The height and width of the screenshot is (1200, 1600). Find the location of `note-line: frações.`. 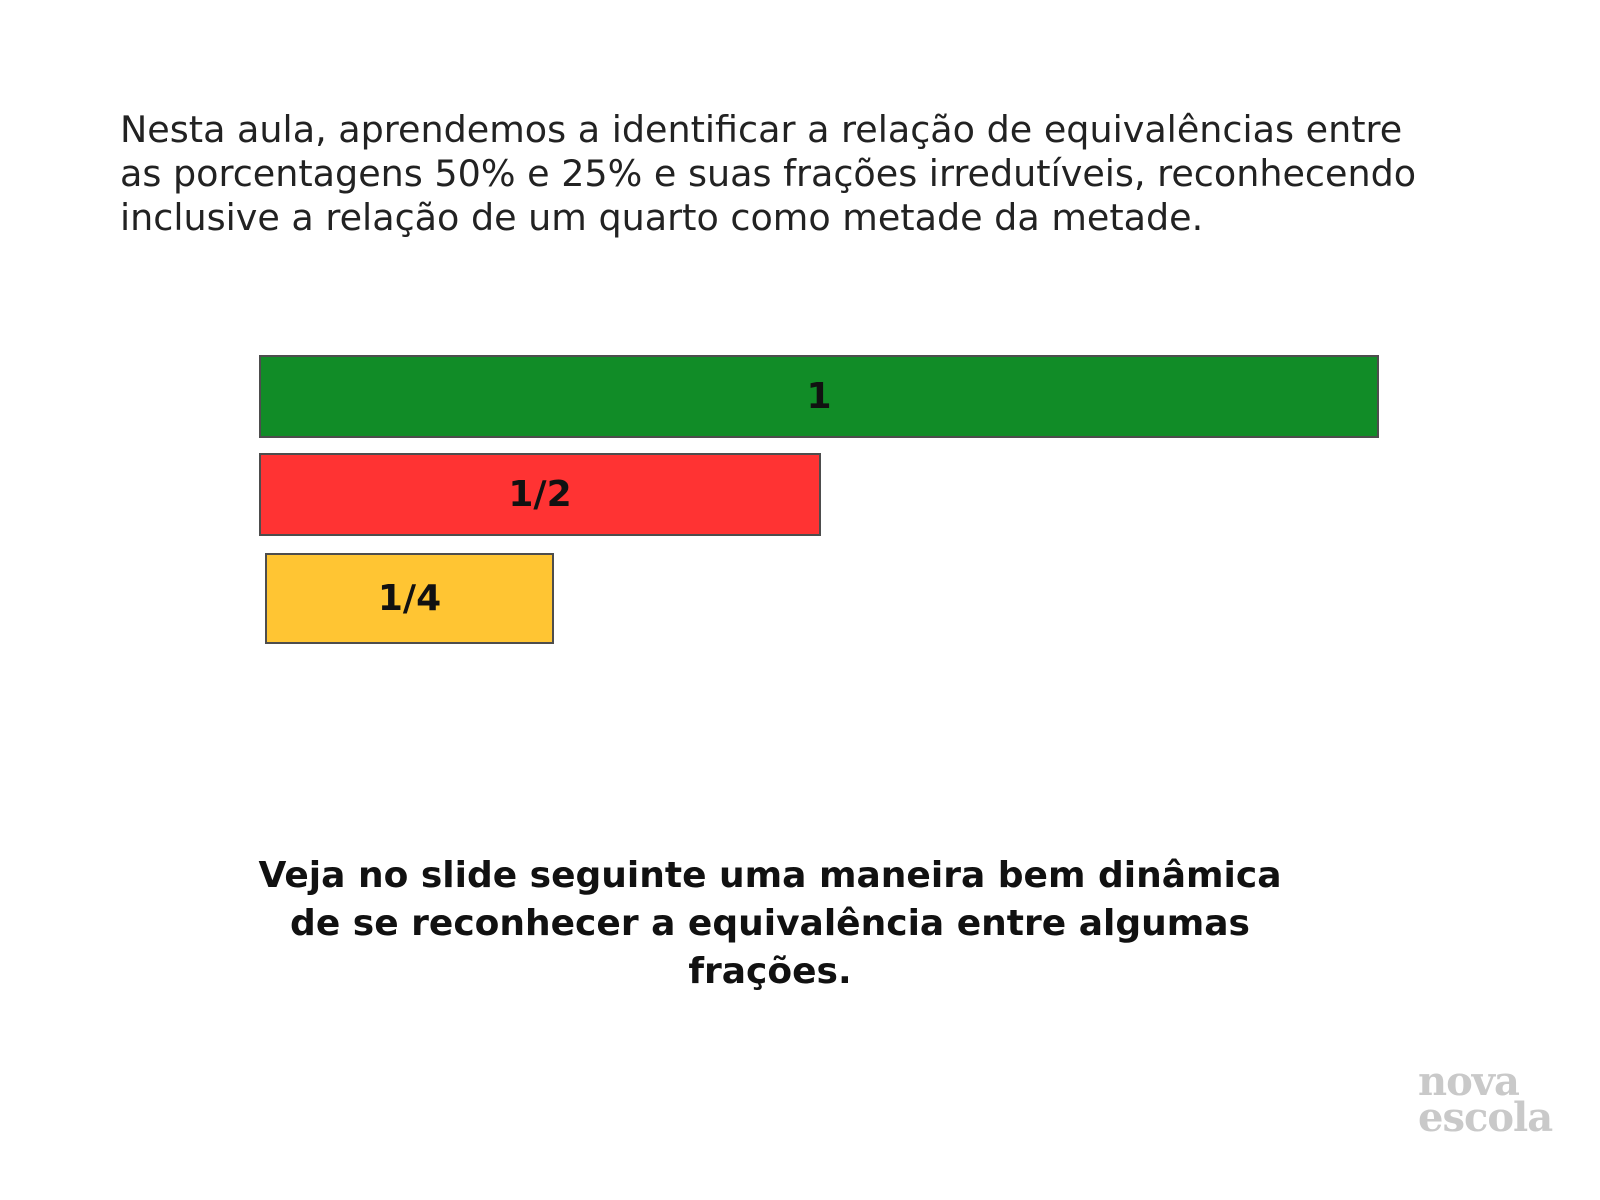

note-line: frações. is located at coordinates (770, 971).